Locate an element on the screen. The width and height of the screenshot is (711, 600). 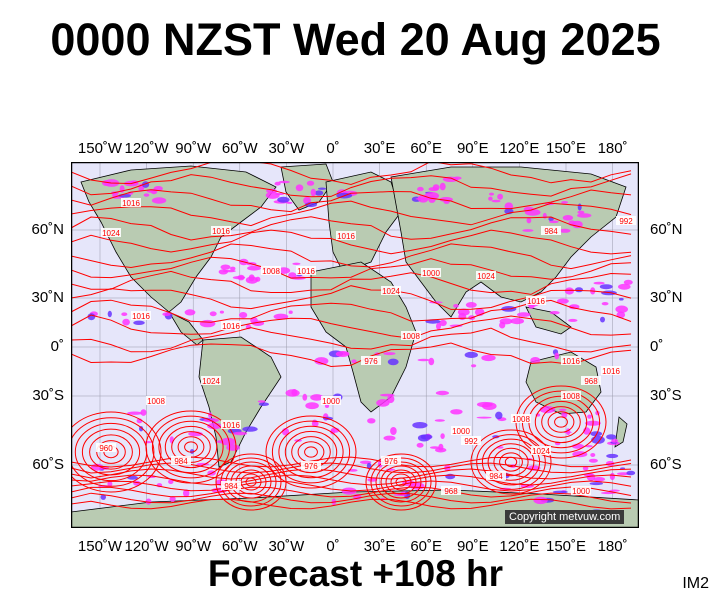
isobar-label: 968 is located at coordinates (451, 491).